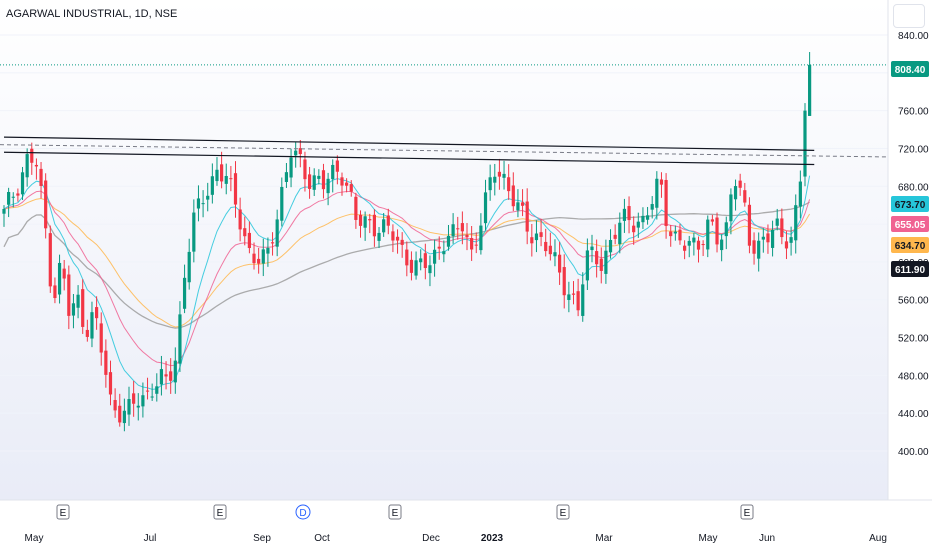  Describe the element at coordinates (913, 452) in the screenshot. I see `y-tick-label: 400.00` at that location.